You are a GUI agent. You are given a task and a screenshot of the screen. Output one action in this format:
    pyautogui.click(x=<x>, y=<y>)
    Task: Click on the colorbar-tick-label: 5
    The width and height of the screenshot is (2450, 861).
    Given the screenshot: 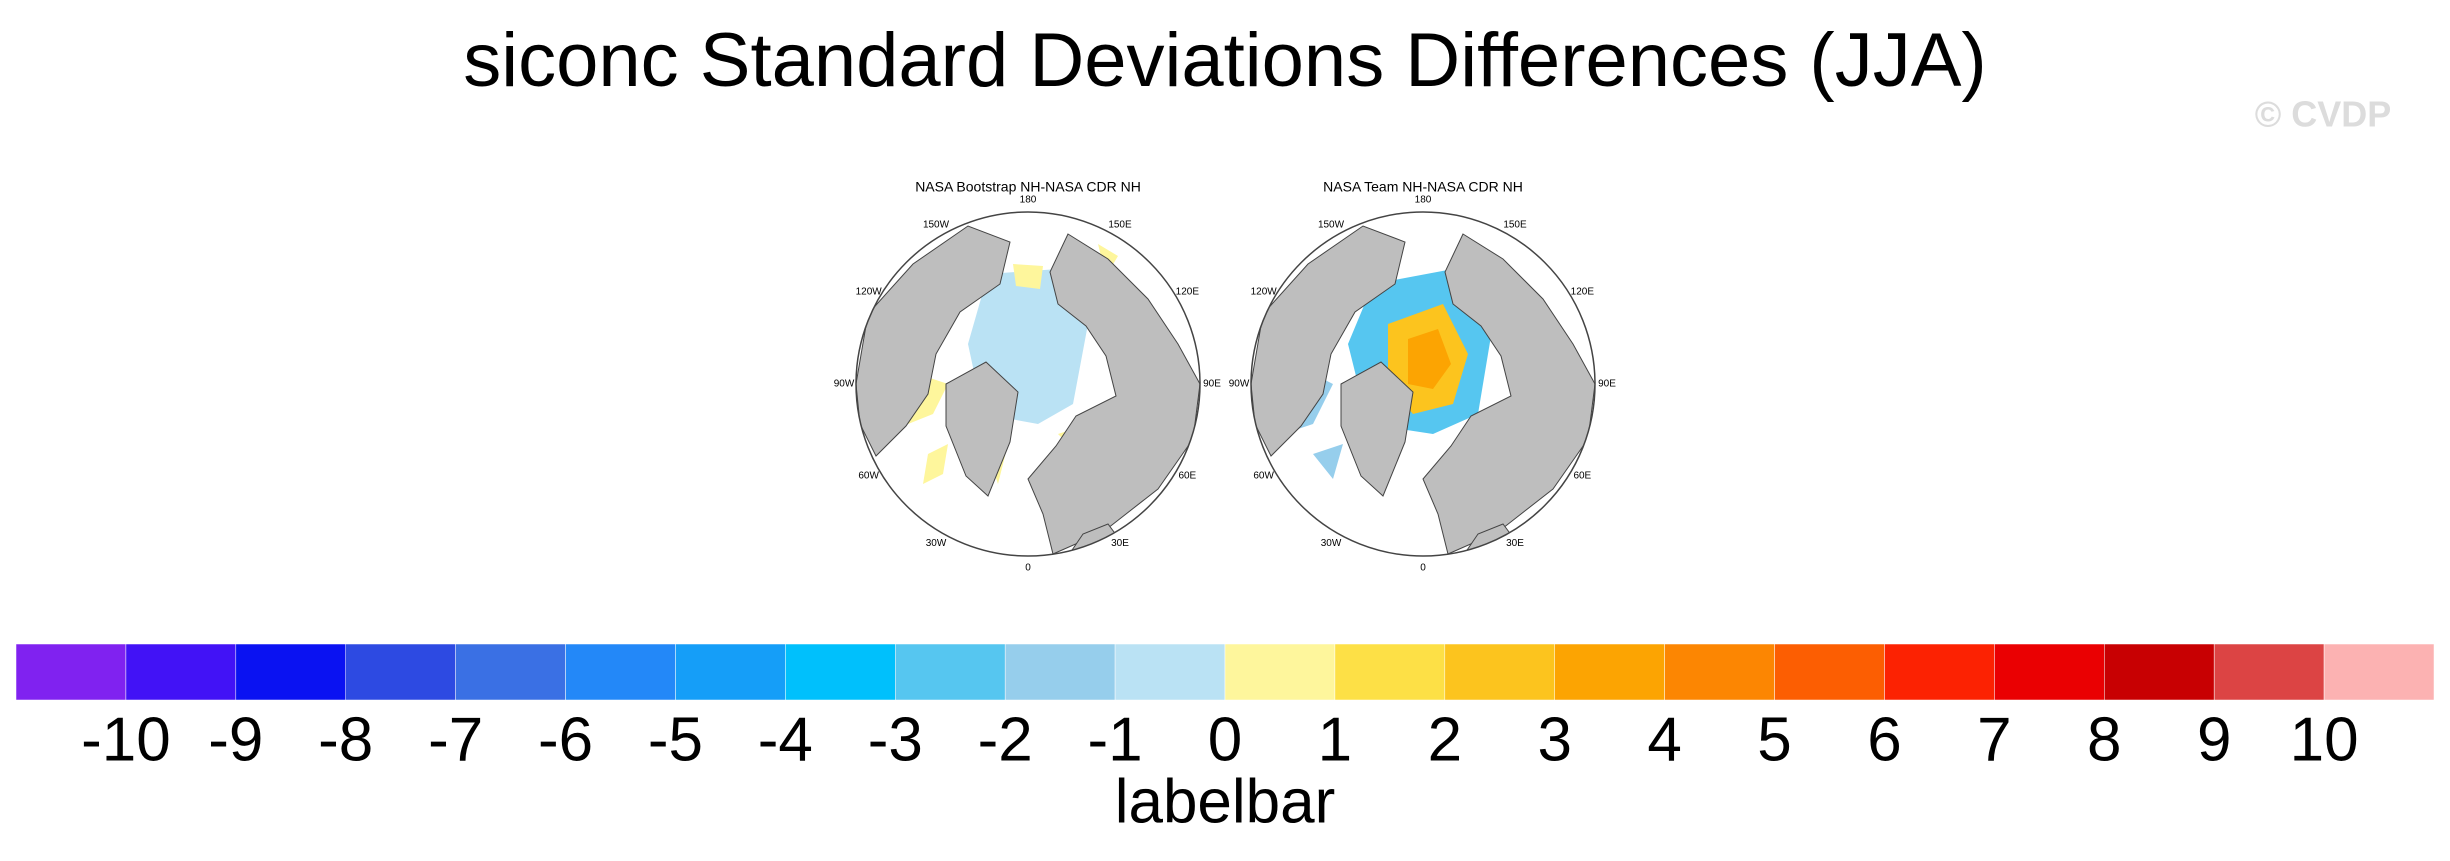 What is the action you would take?
    pyautogui.click(x=1774, y=739)
    